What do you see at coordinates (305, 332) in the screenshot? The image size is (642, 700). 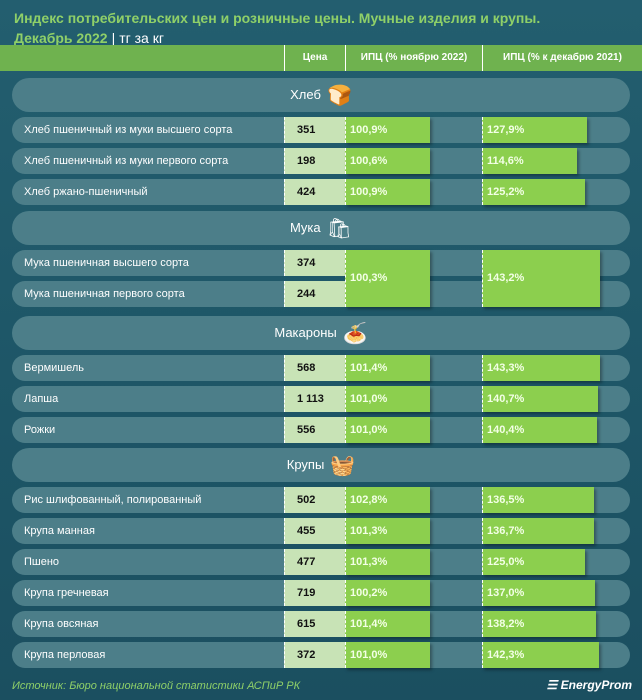 I see `section-name: Макароны` at bounding box center [305, 332].